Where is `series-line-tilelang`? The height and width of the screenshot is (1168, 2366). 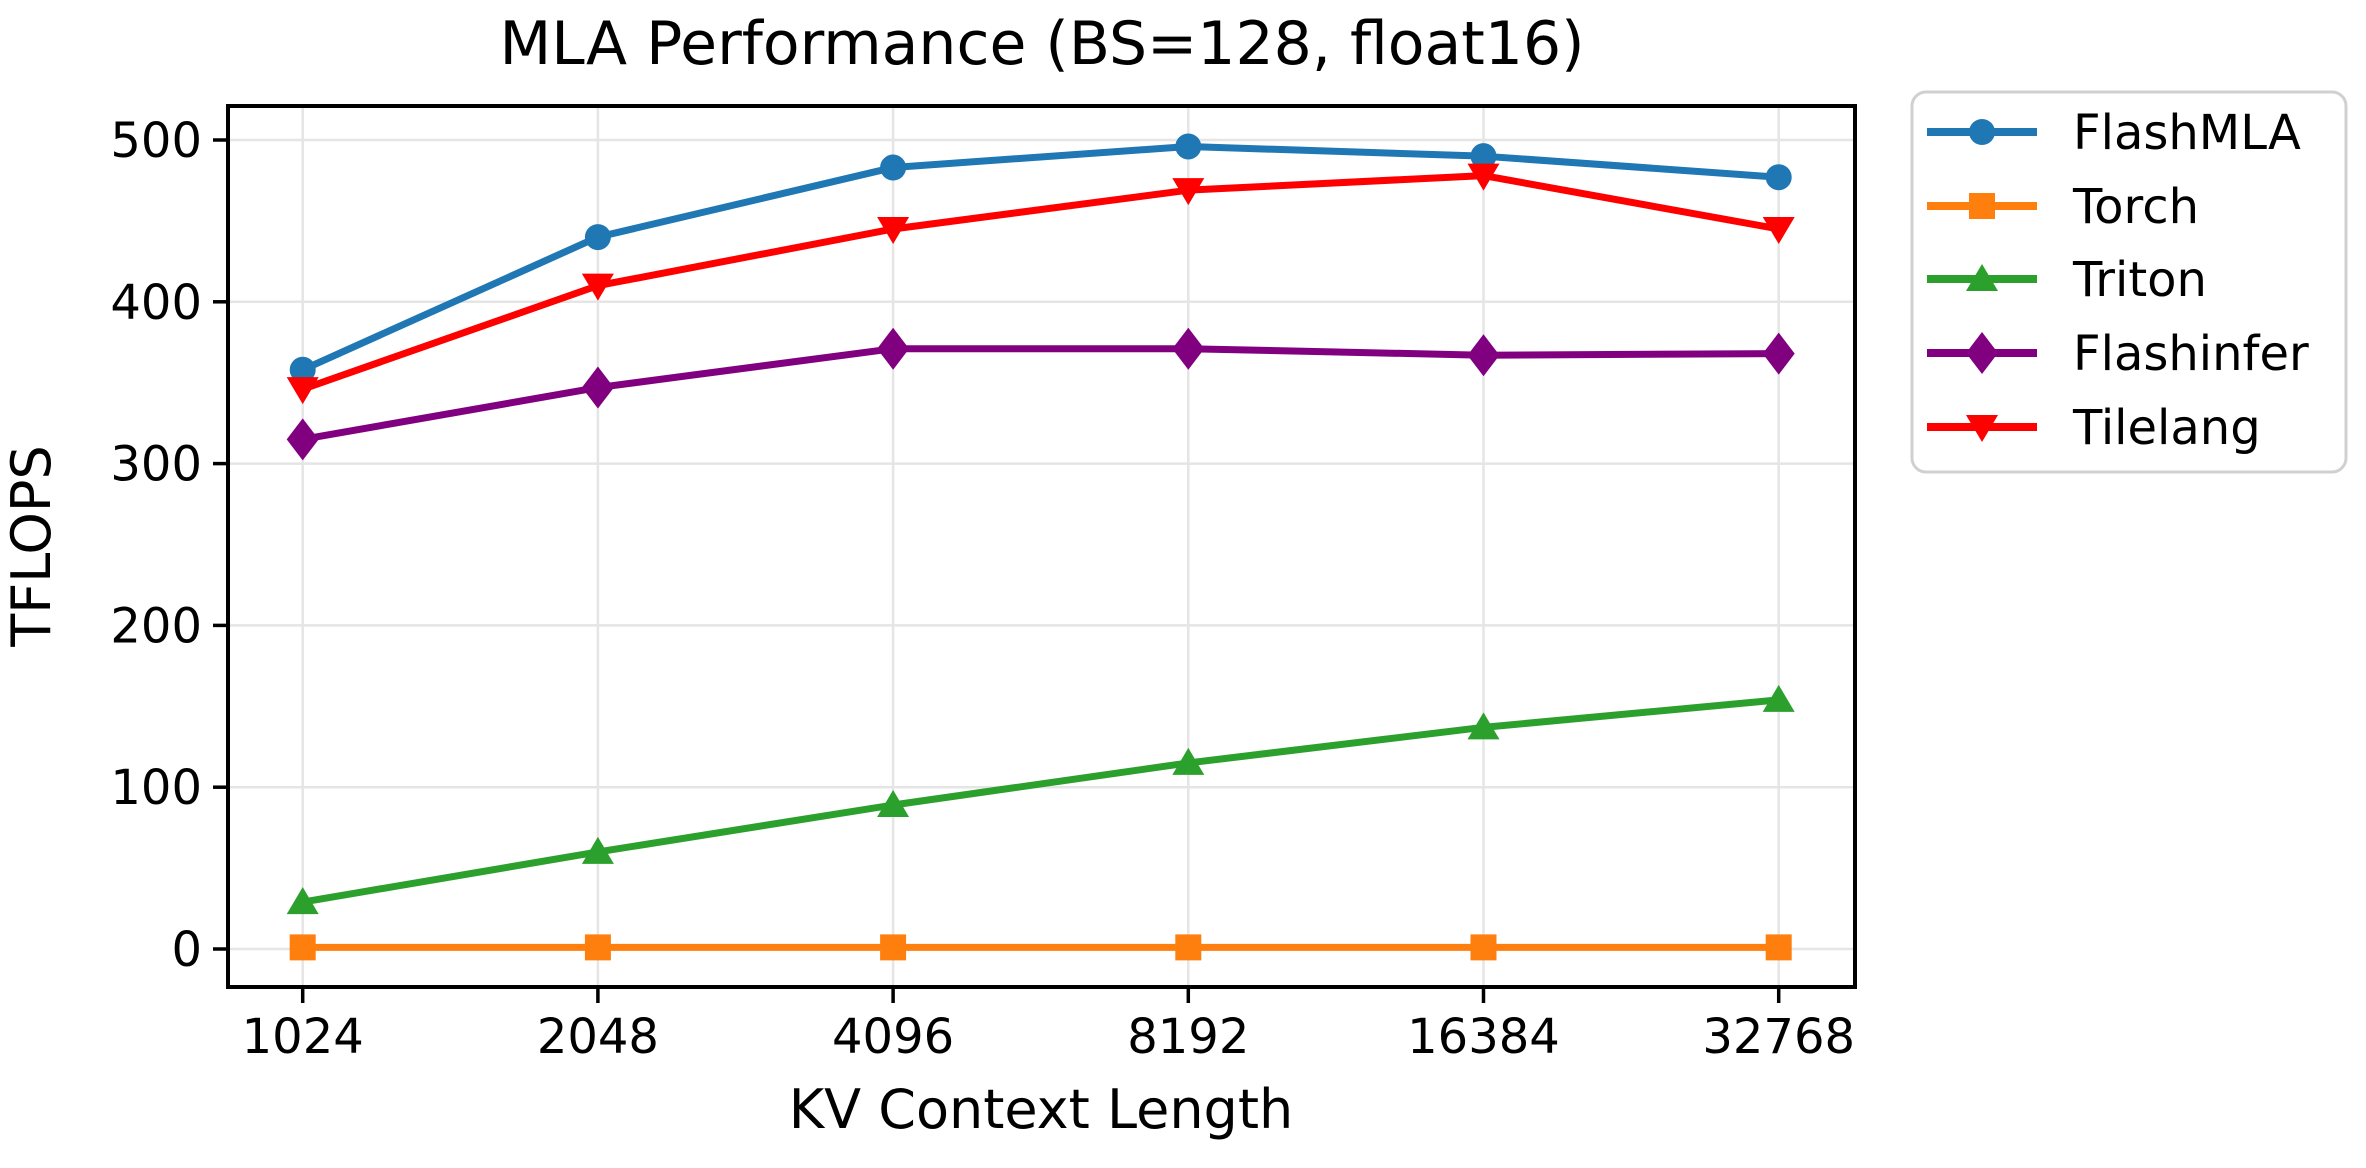
series-line-tilelang is located at coordinates (1041, 282).